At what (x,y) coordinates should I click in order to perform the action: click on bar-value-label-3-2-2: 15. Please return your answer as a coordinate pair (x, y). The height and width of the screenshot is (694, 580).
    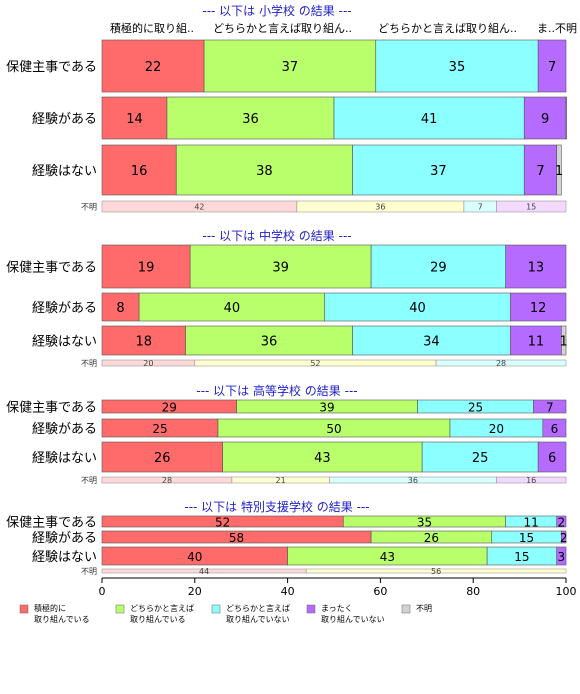
    Looking at the image, I should click on (521, 557).